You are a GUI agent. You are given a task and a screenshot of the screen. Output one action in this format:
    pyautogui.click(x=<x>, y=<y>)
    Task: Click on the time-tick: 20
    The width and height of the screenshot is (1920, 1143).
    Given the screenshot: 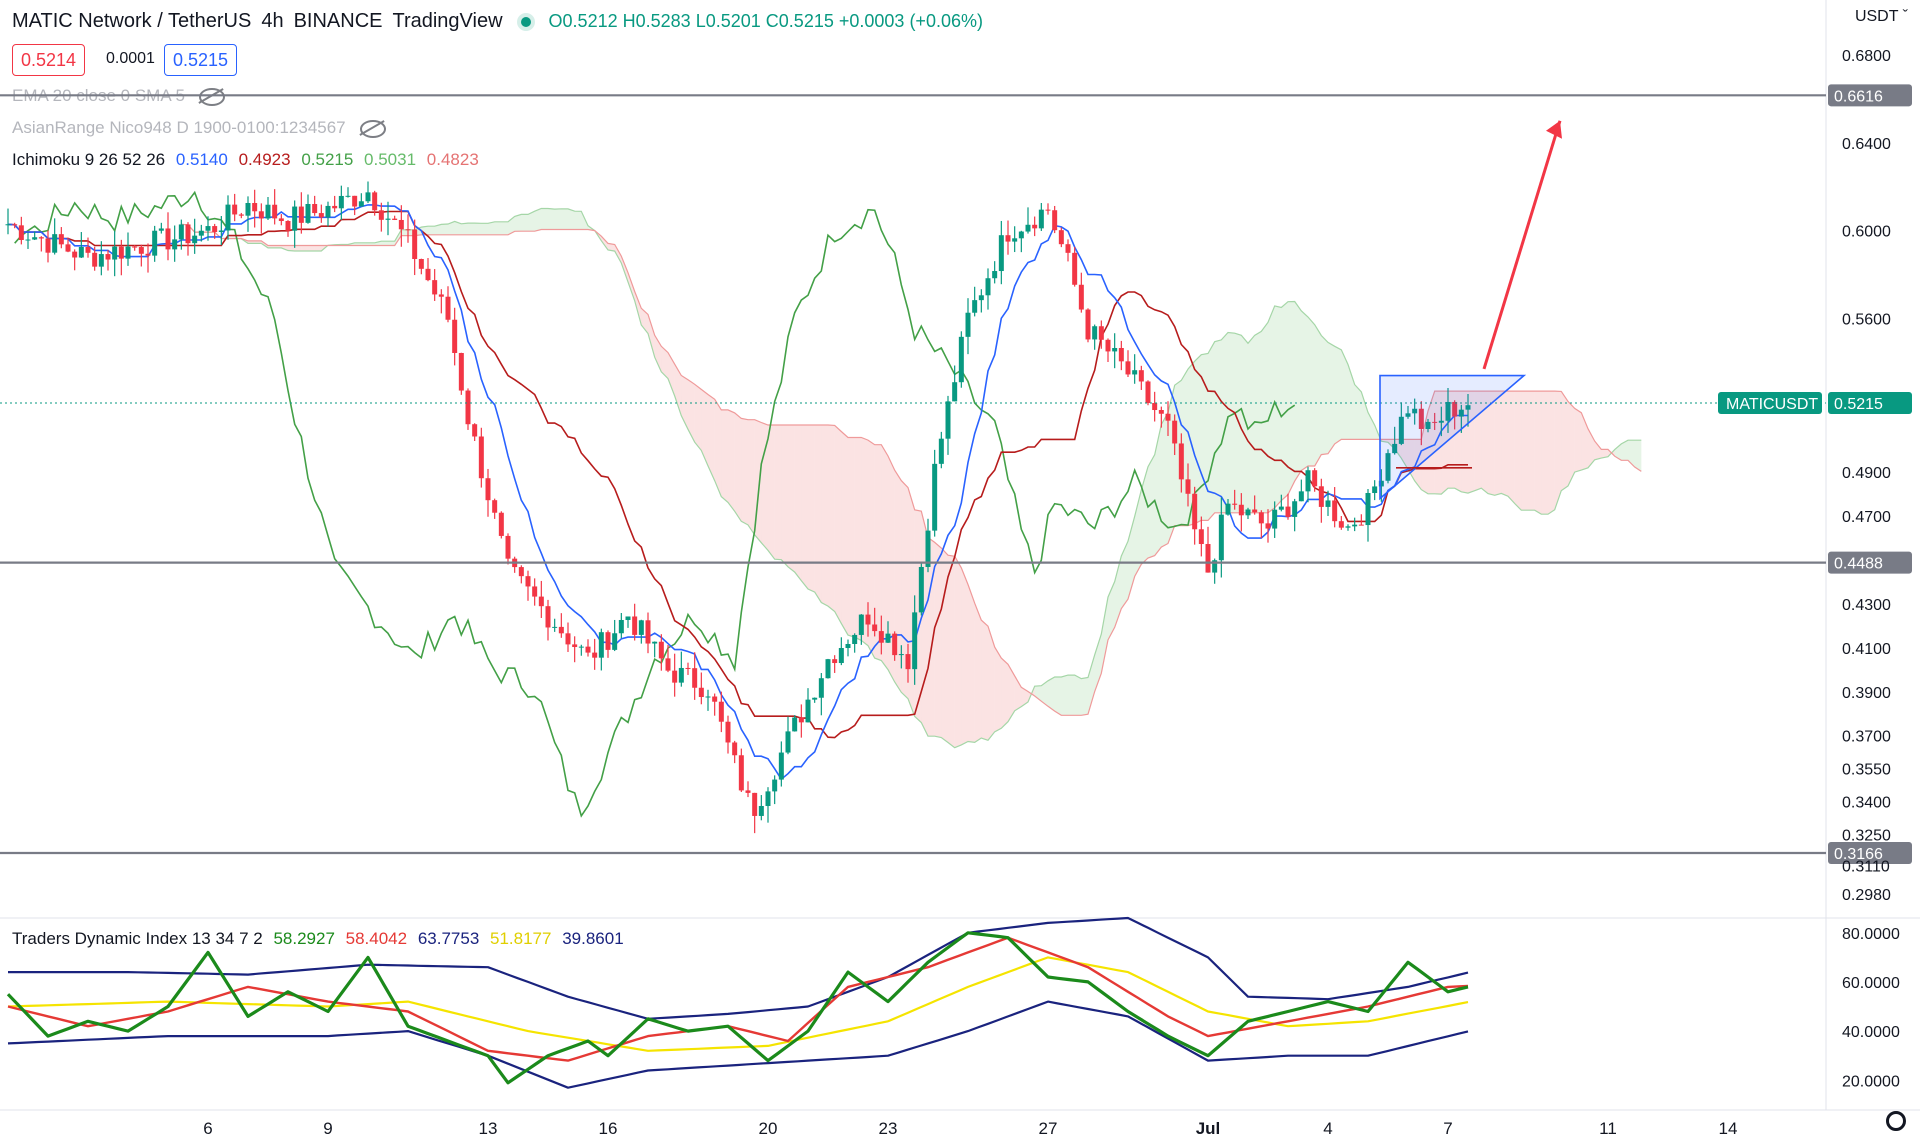 What is the action you would take?
    pyautogui.click(x=768, y=1128)
    